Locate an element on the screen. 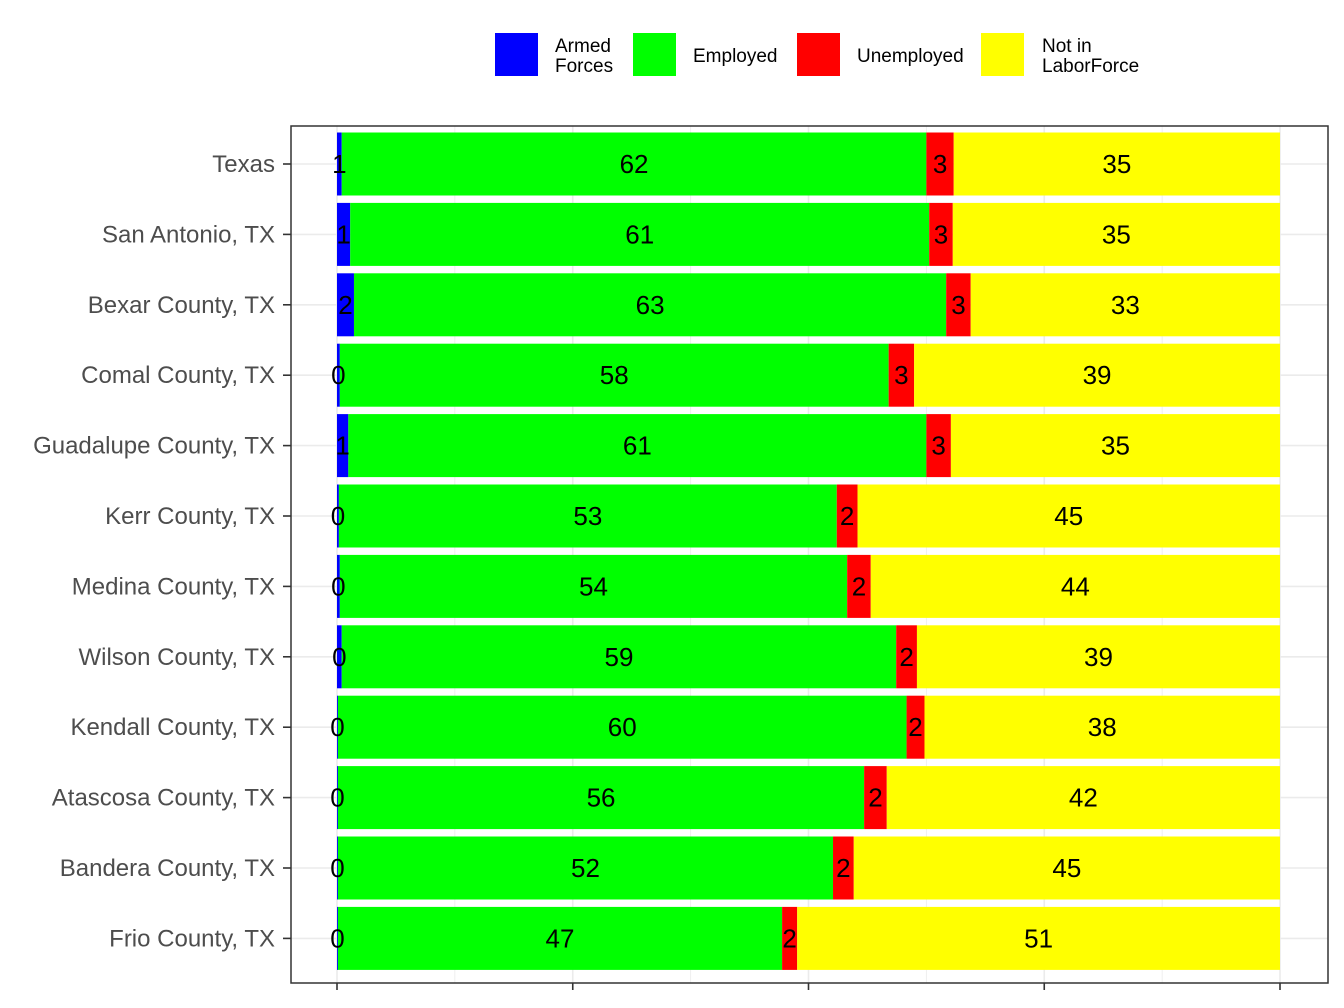 The image size is (1344, 1008). bar-label-employed: 47 is located at coordinates (560, 938).